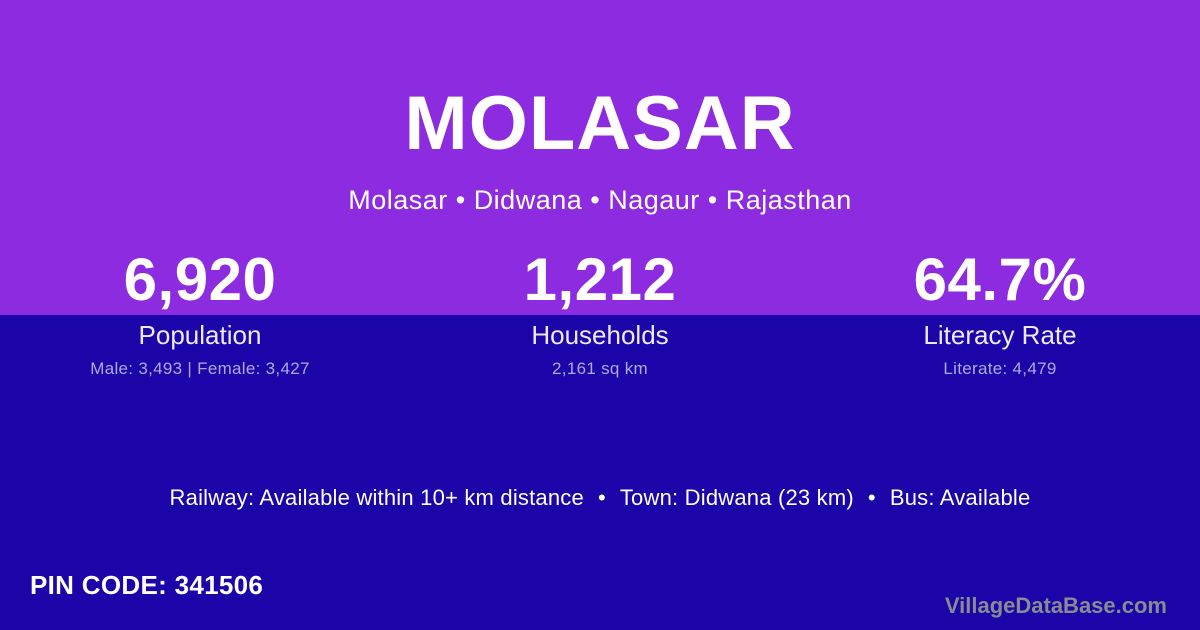  I want to click on page-title: MOLASAR, so click(600, 123).